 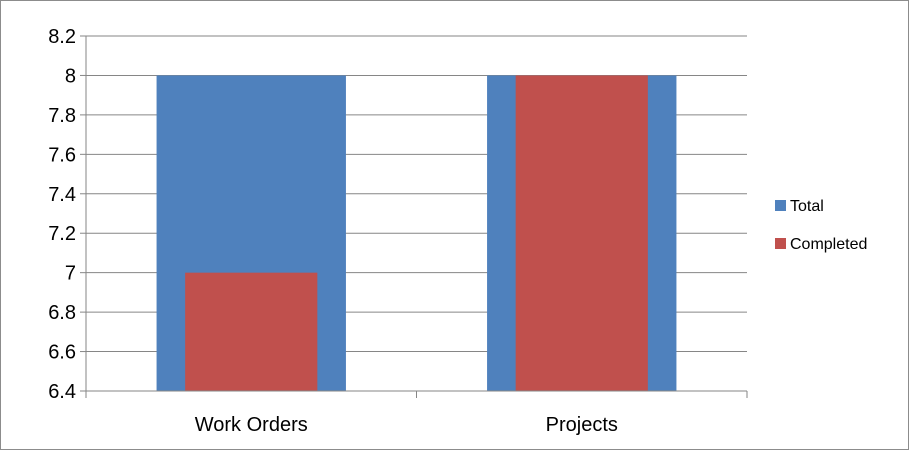 What do you see at coordinates (251, 425) in the screenshot?
I see `x-tick-label: Work Orders` at bounding box center [251, 425].